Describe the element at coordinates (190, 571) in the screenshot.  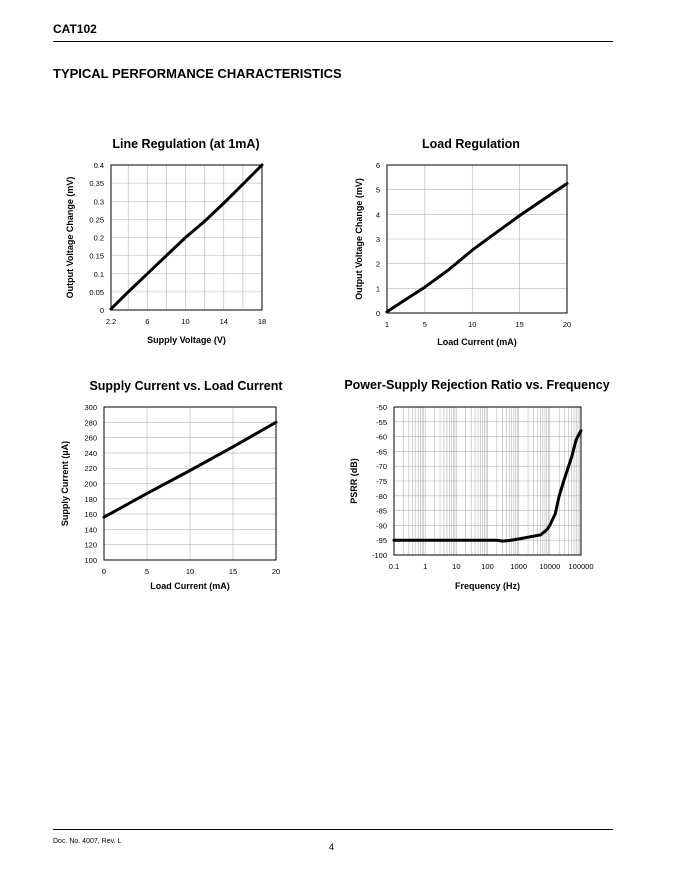
I see `chart-3-xtick-label: 10` at that location.